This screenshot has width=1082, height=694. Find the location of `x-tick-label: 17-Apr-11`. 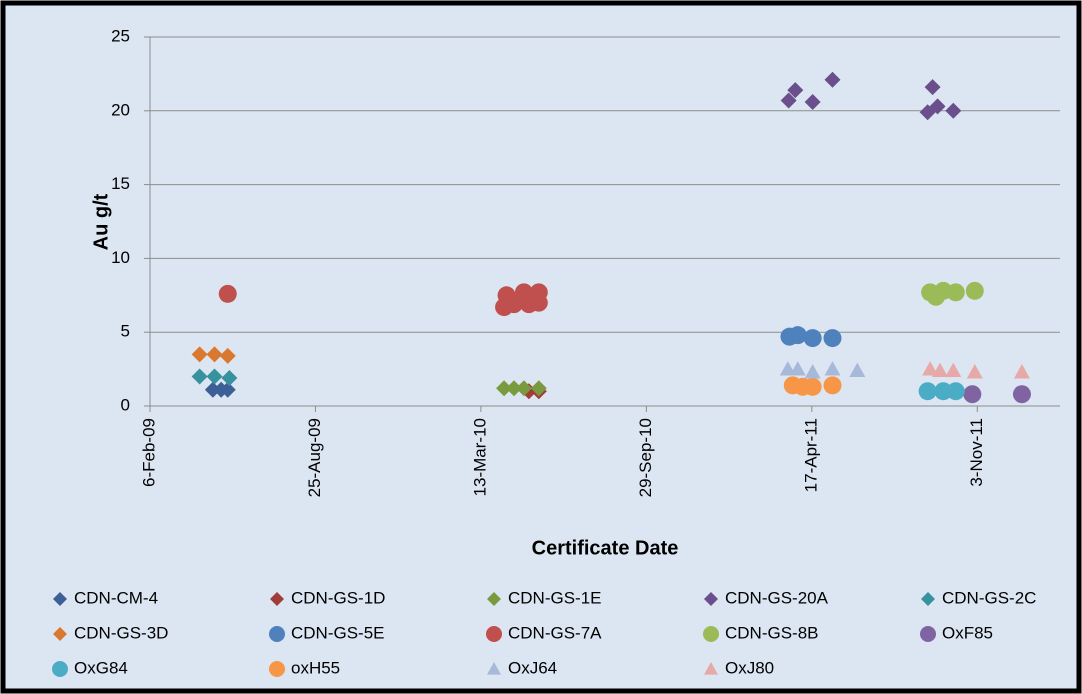

x-tick-label: 17-Apr-11 is located at coordinates (810, 455).